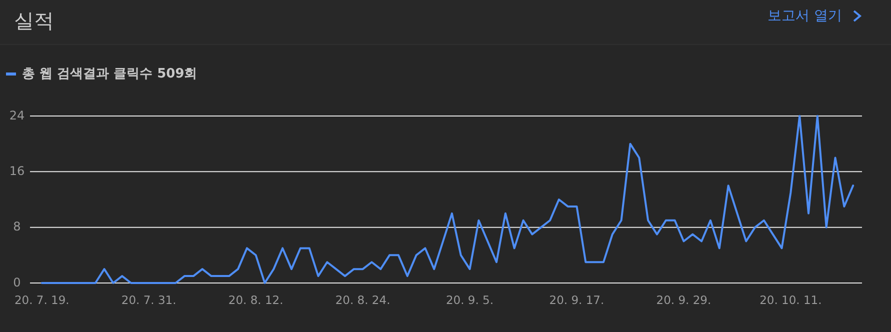 The height and width of the screenshot is (332, 891). Describe the element at coordinates (470, 300) in the screenshot. I see `x-tick-label: 20. 9. 5.` at that location.